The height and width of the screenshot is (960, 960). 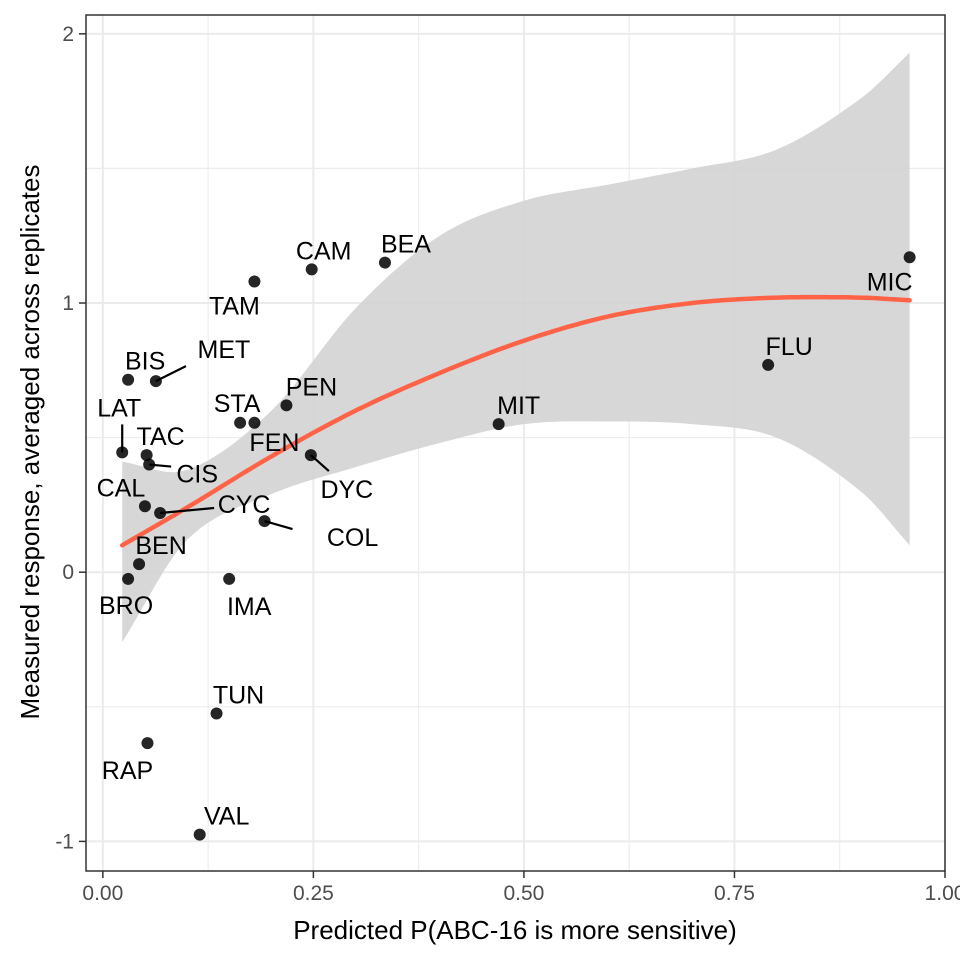 What do you see at coordinates (234, 306) in the screenshot?
I see `point-label-tam: TAM` at bounding box center [234, 306].